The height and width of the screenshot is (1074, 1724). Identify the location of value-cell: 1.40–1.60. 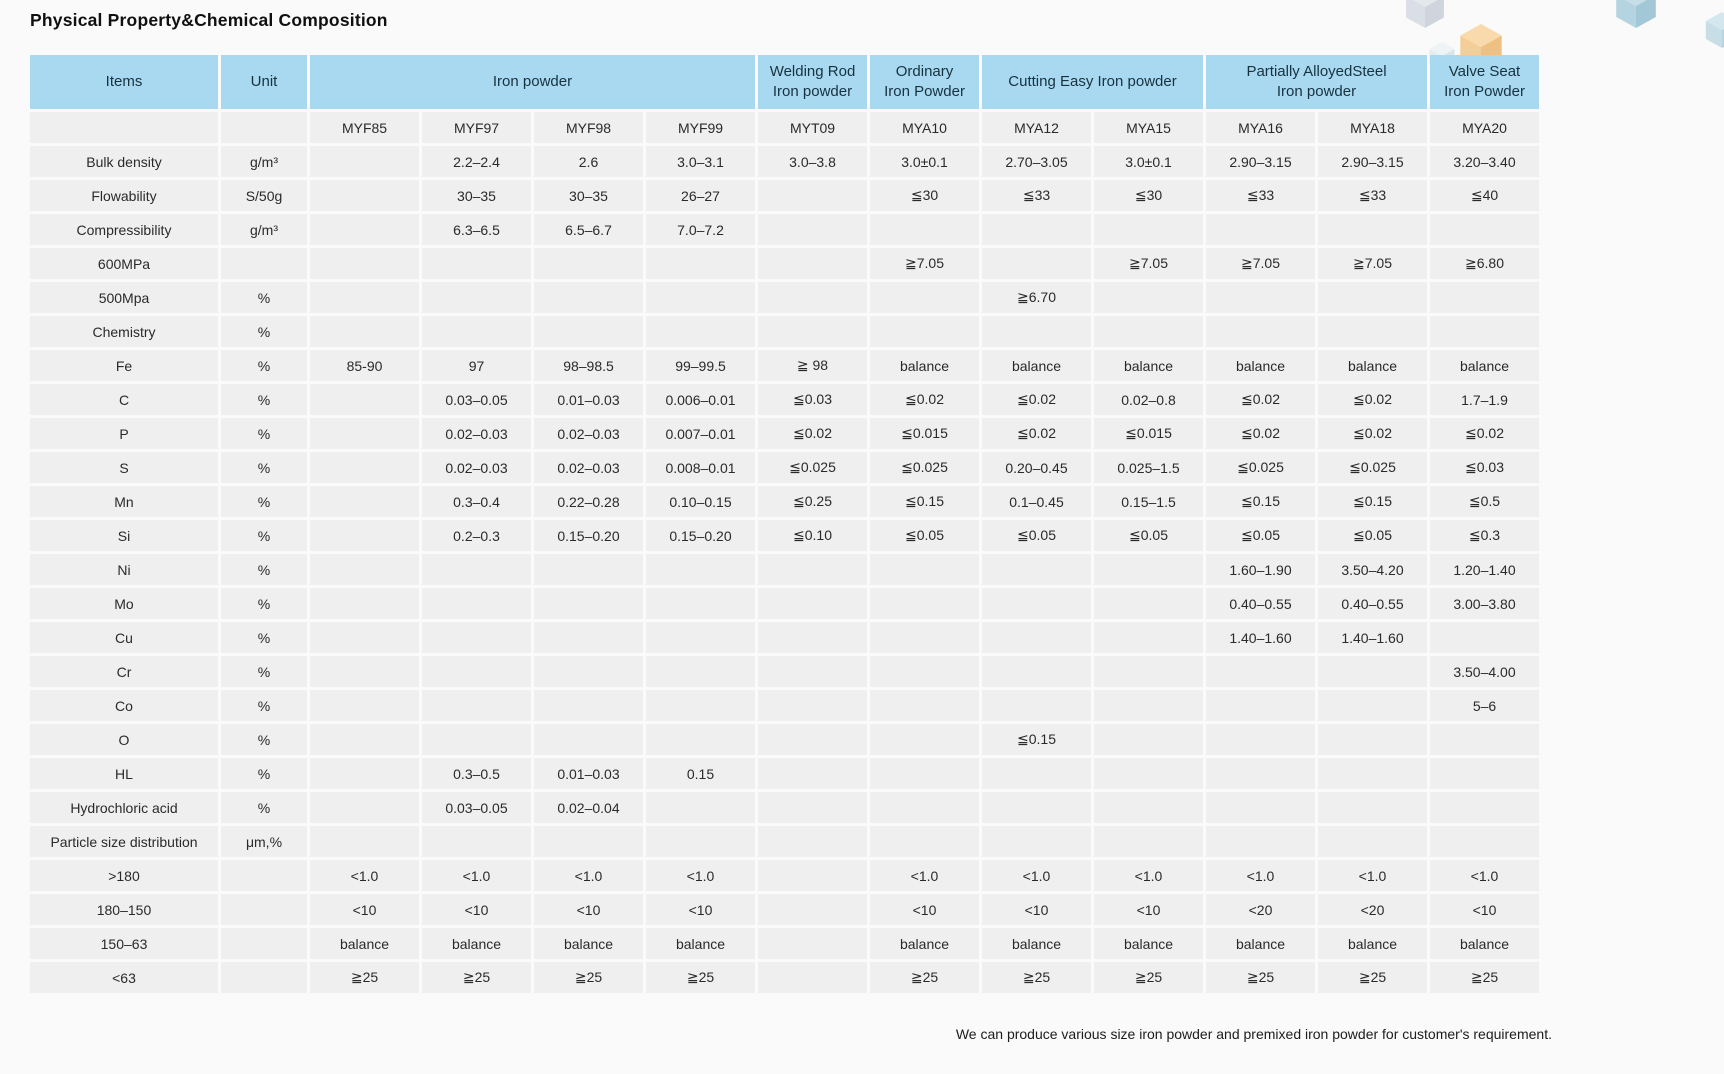
(1260, 637).